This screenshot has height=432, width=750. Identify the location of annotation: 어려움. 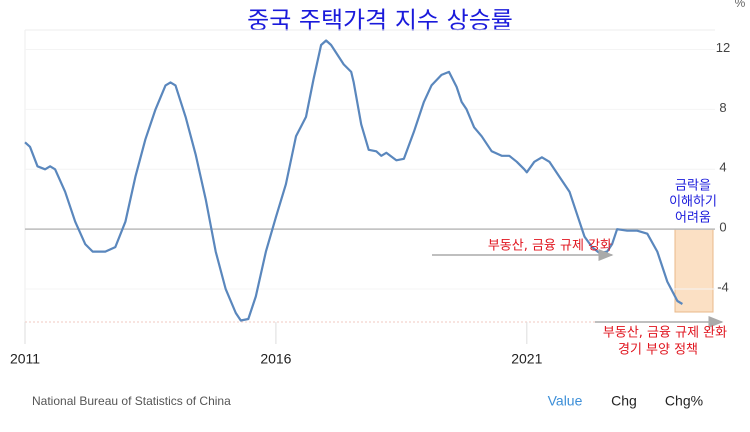
(693, 218).